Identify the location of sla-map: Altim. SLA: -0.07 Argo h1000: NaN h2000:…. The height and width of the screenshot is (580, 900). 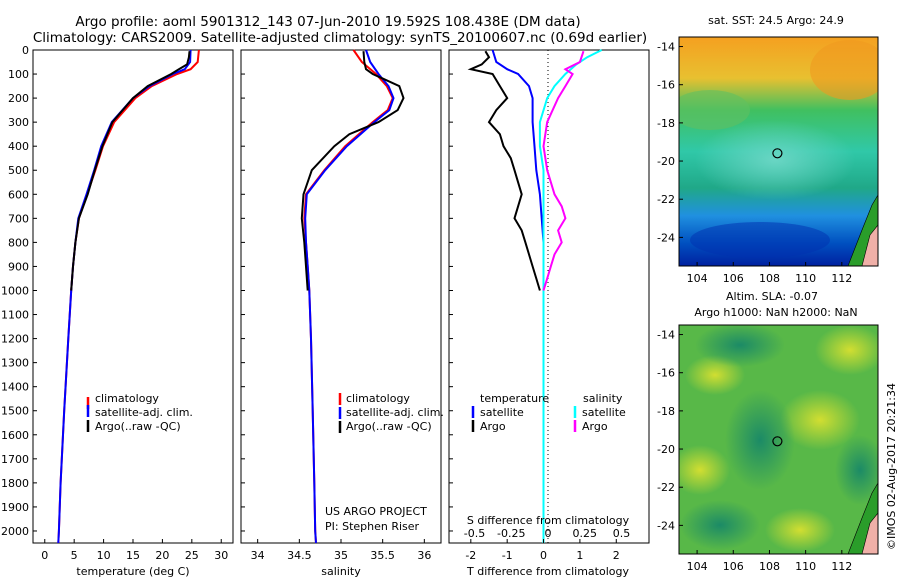
(768, 431).